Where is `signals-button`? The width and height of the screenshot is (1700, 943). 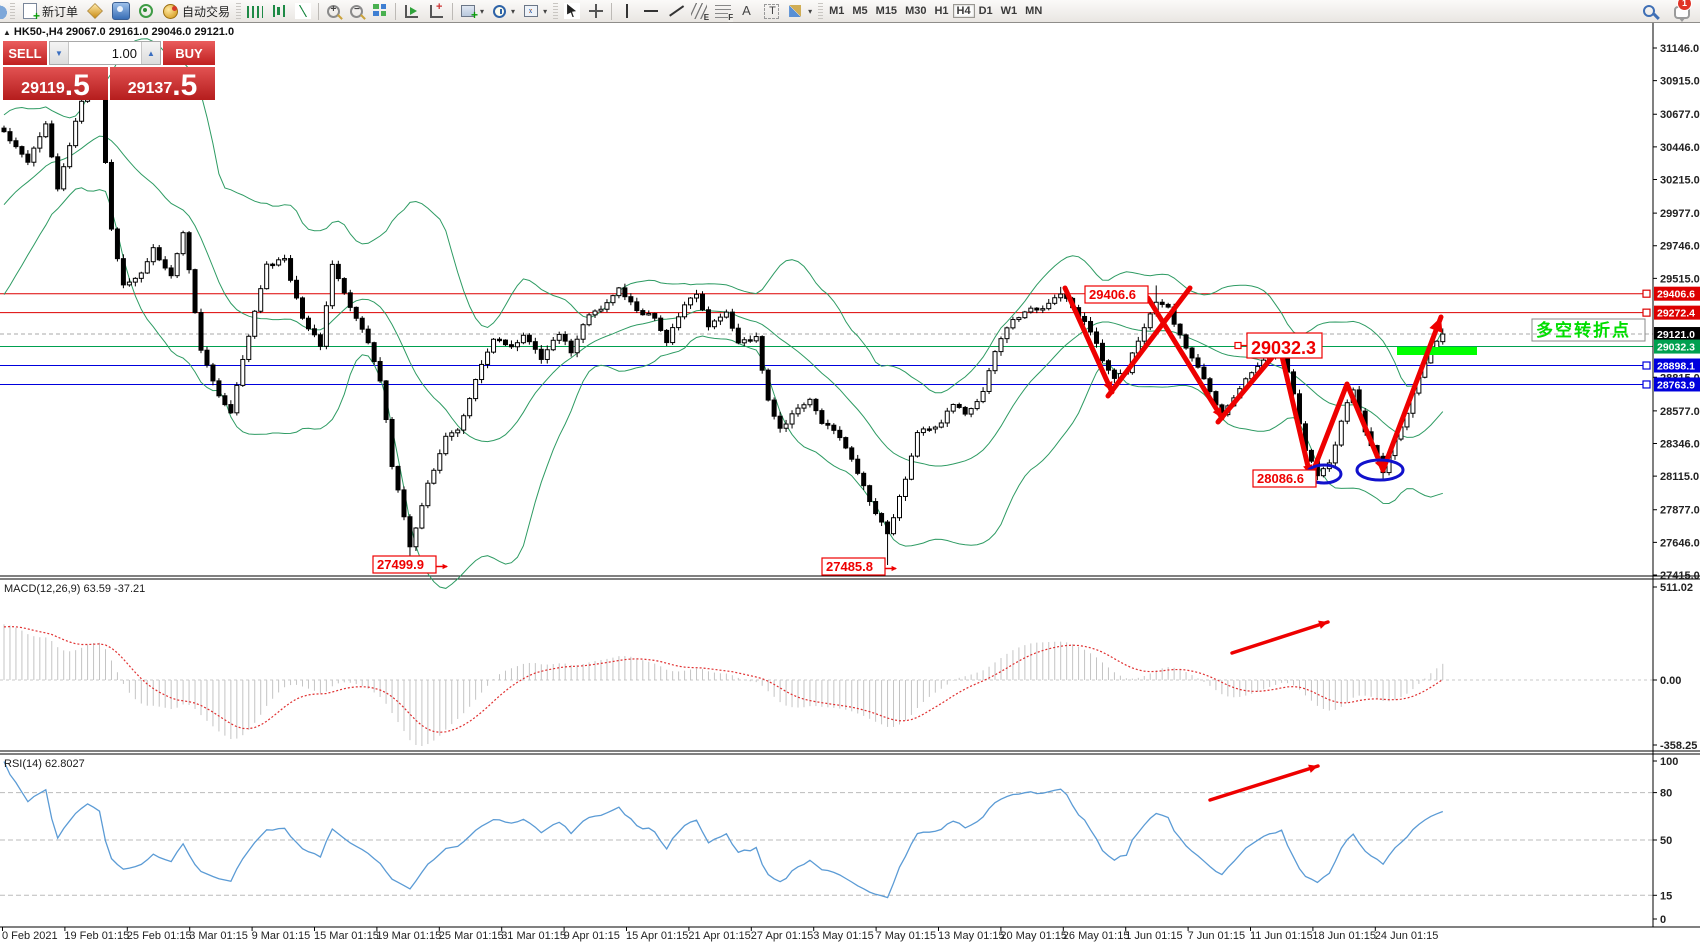 signals-button is located at coordinates (146, 11).